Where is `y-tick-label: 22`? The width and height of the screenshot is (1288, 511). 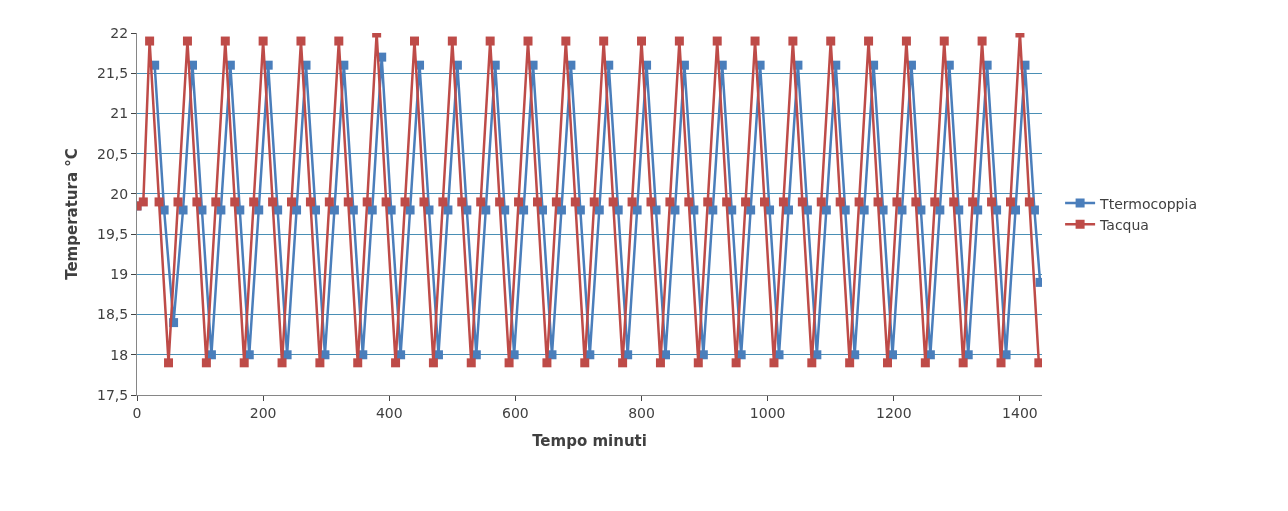 y-tick-label: 22 is located at coordinates (119, 32).